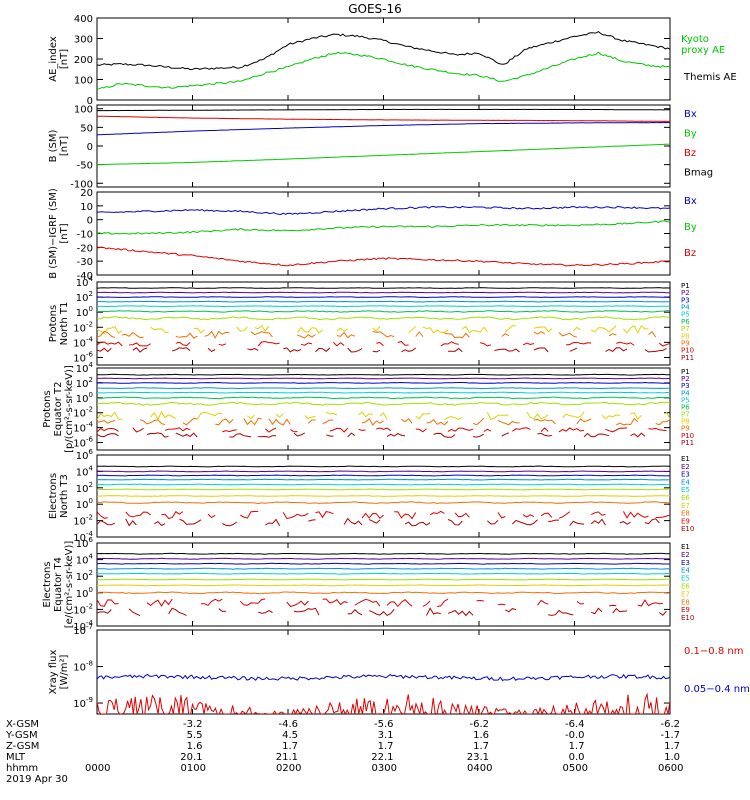  Describe the element at coordinates (97, 768) in the screenshot. I see `xaxis-row-value: 0000` at that location.